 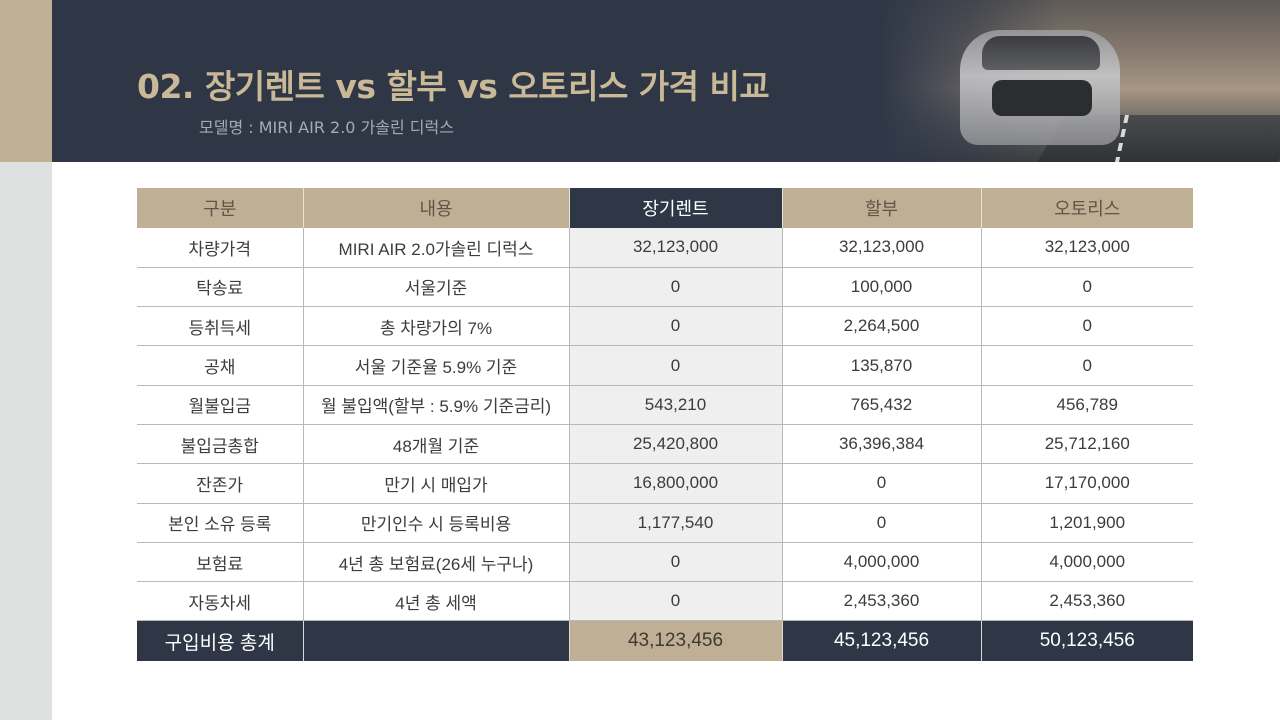 I want to click on total-label: 구입비용 총계, so click(x=220, y=640).